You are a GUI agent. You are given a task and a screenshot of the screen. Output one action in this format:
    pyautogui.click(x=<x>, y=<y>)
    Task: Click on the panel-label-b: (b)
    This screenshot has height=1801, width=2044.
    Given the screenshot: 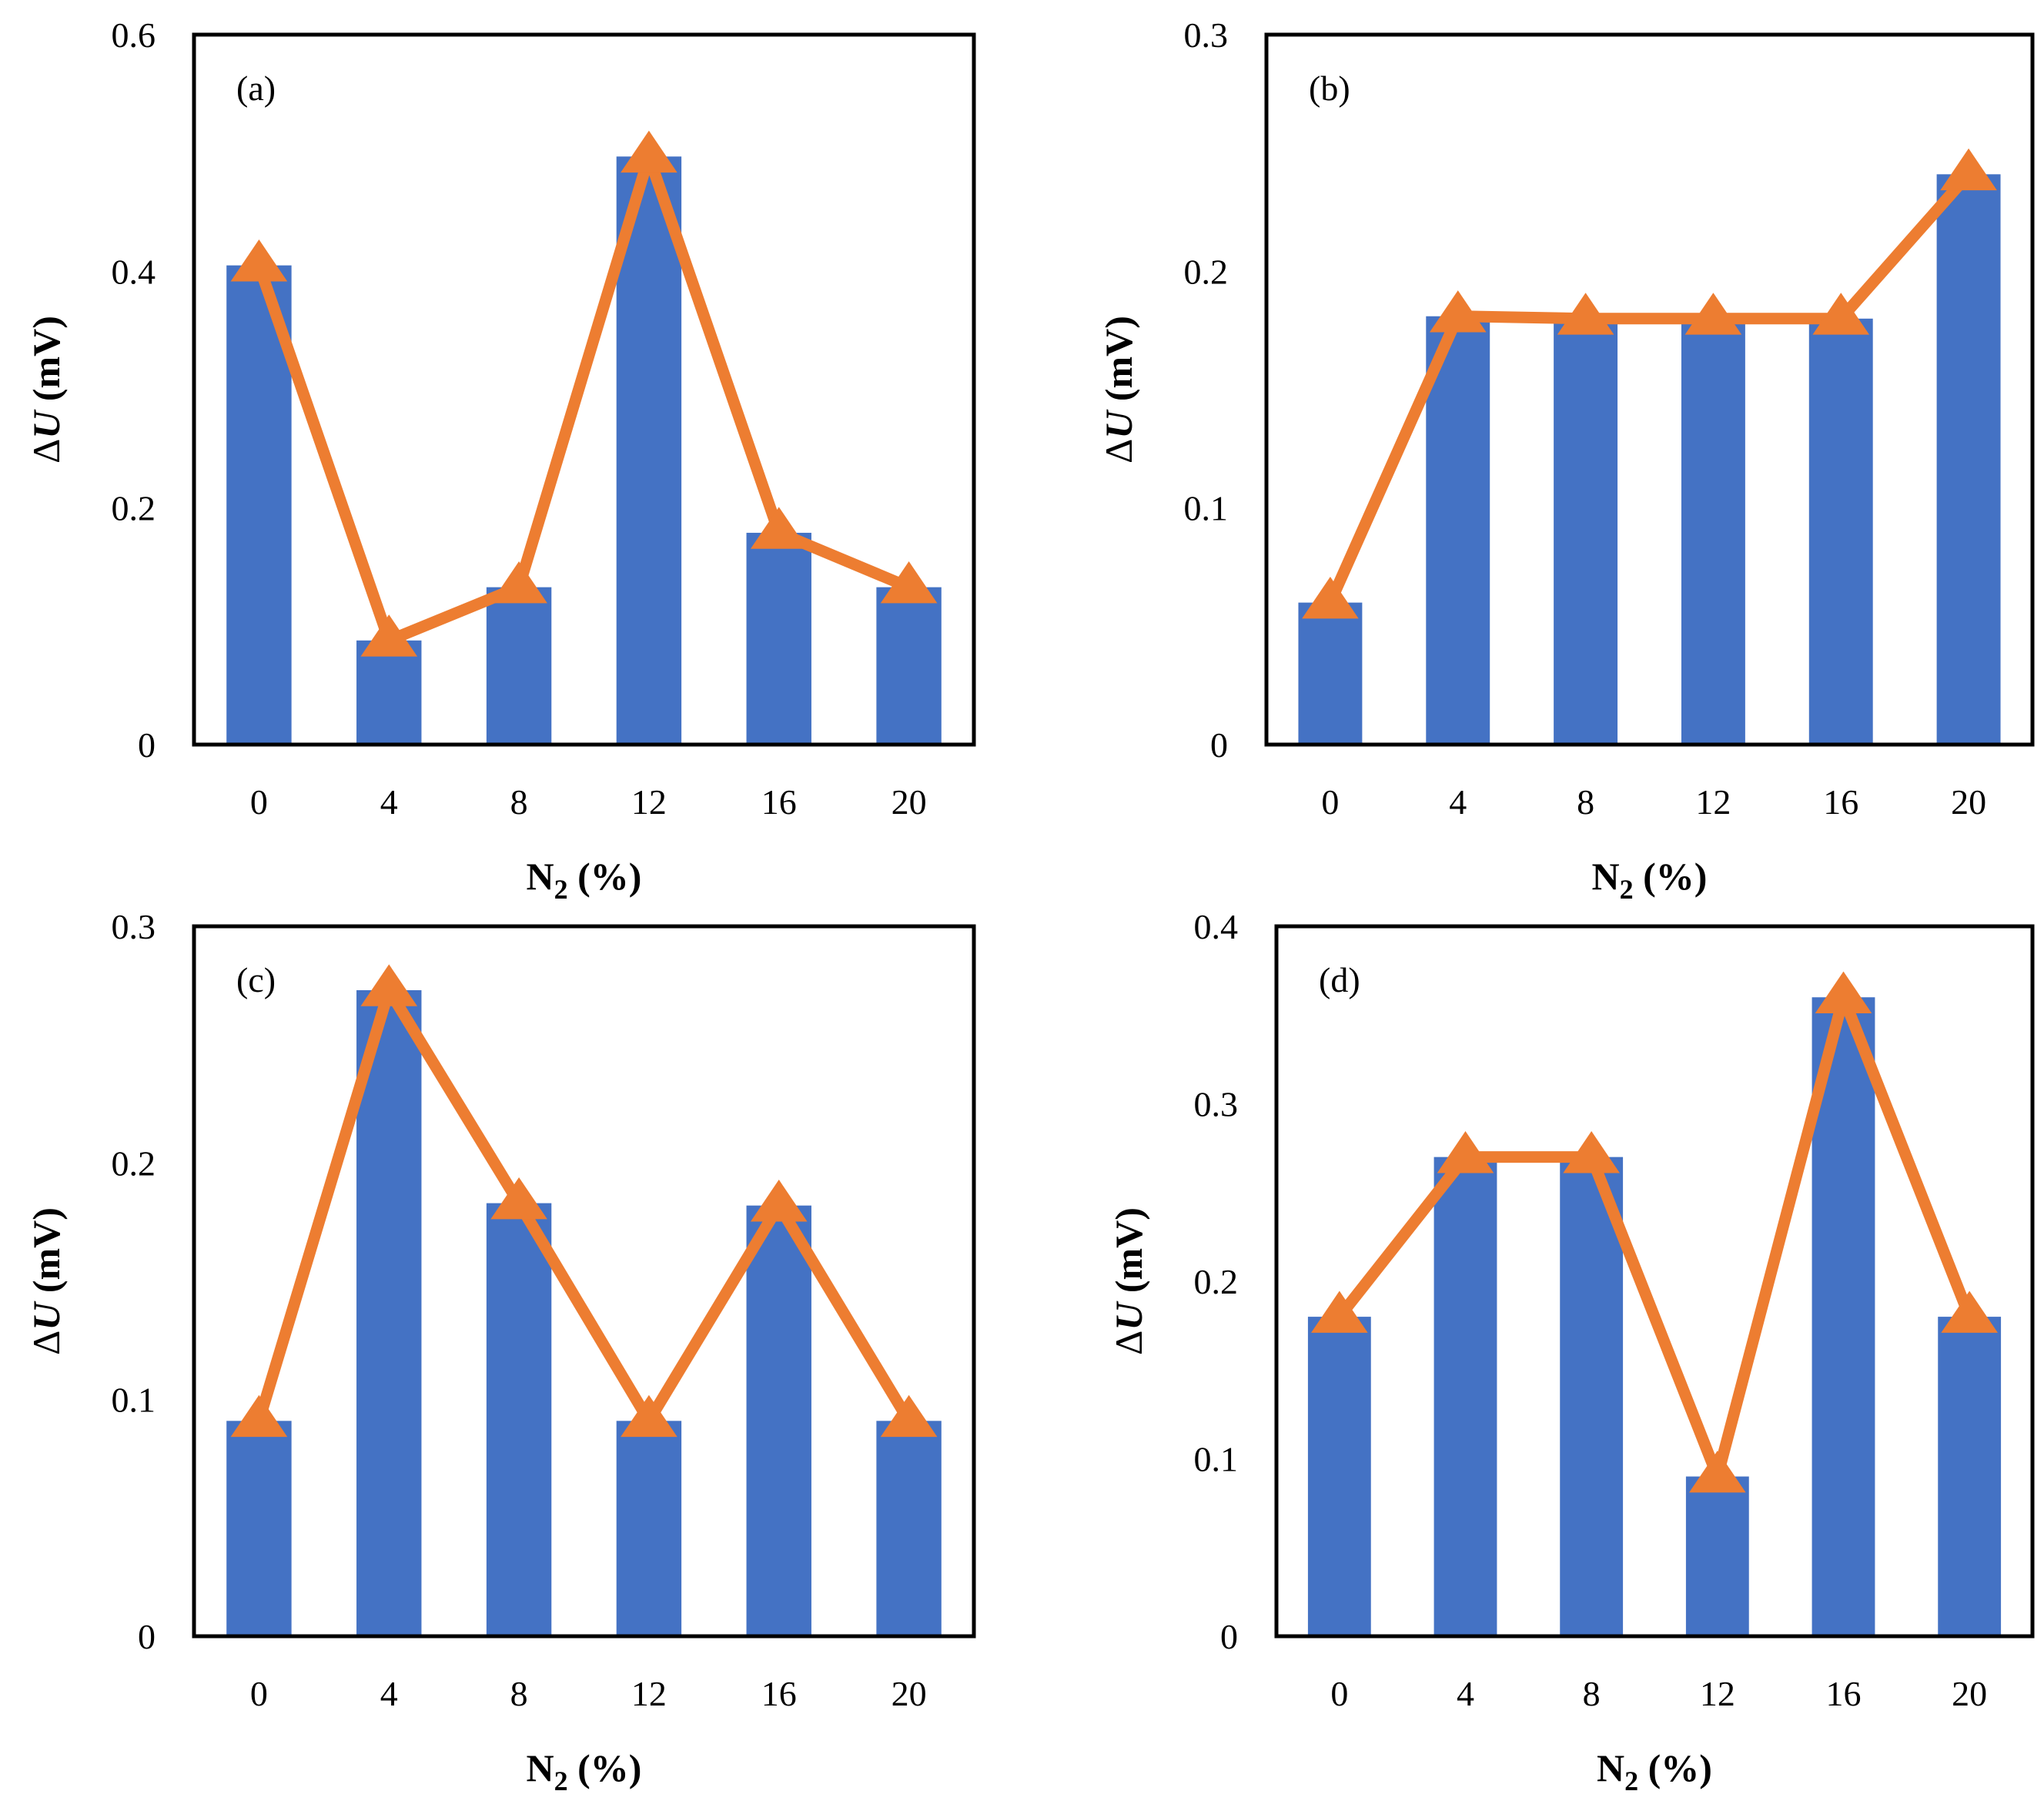 What is the action you would take?
    pyautogui.click(x=1329, y=88)
    